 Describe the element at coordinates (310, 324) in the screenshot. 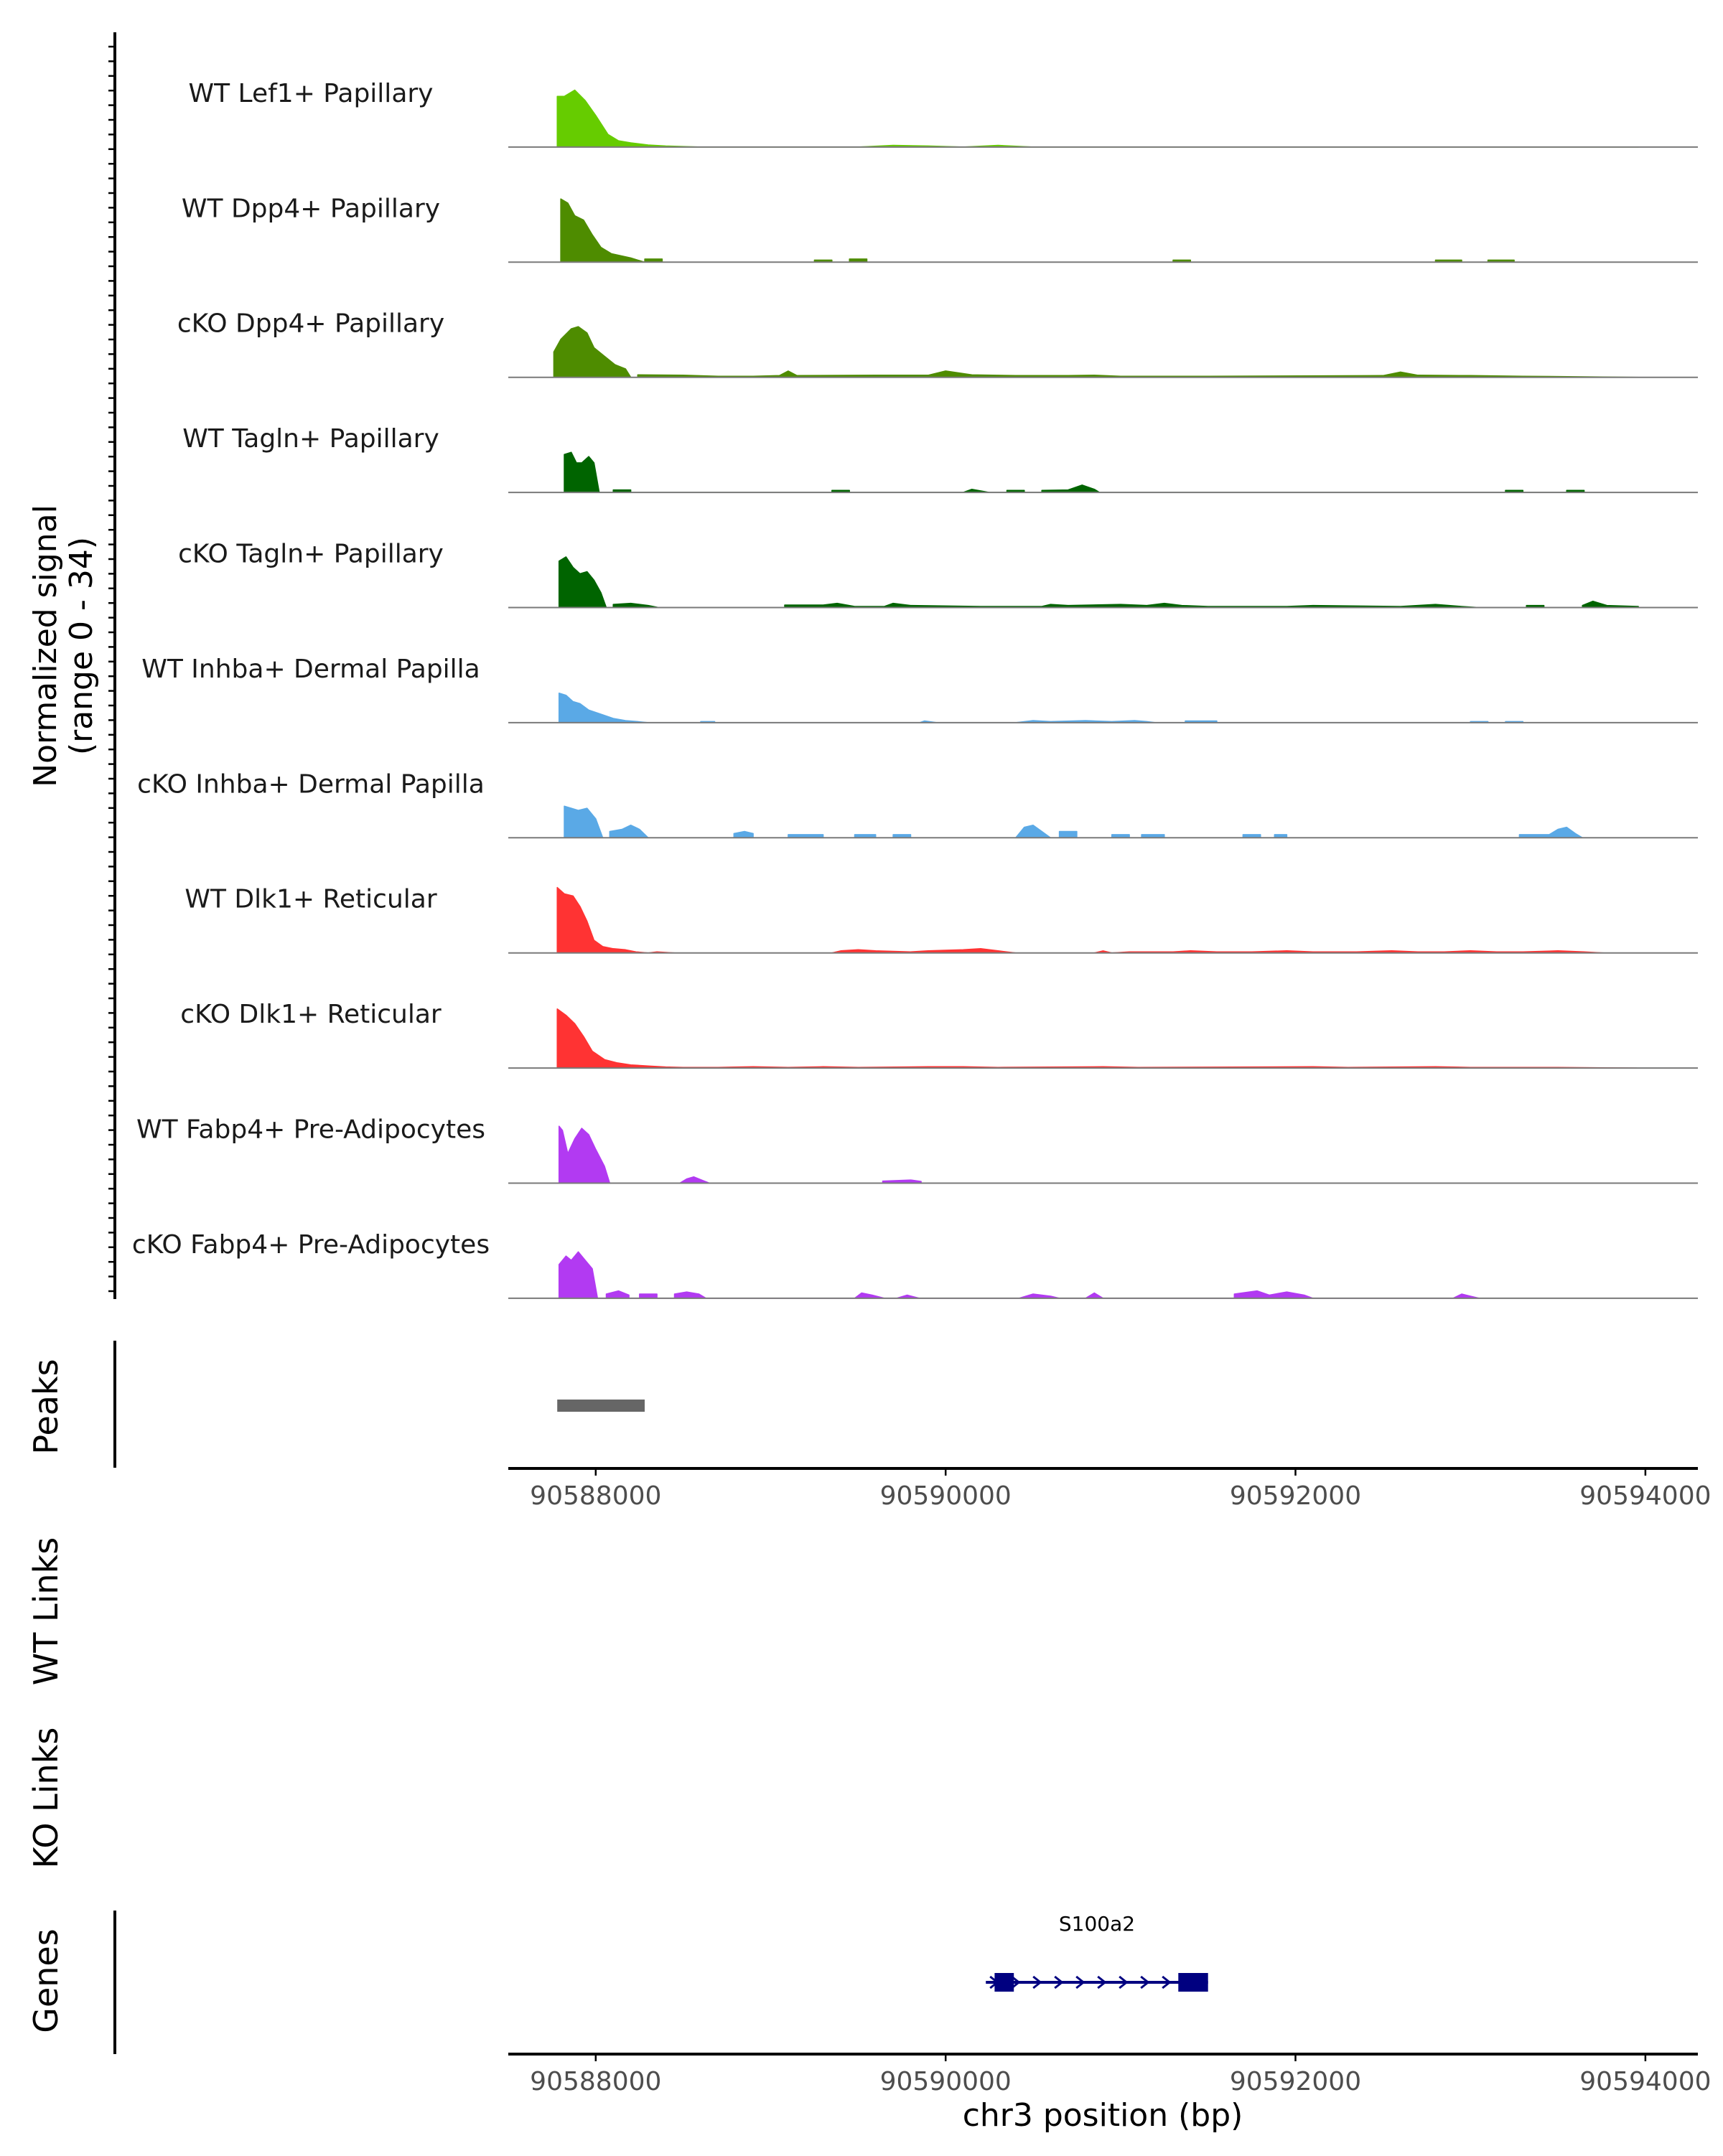

I see `track-label: cKO Dpp4+ Papillary` at that location.